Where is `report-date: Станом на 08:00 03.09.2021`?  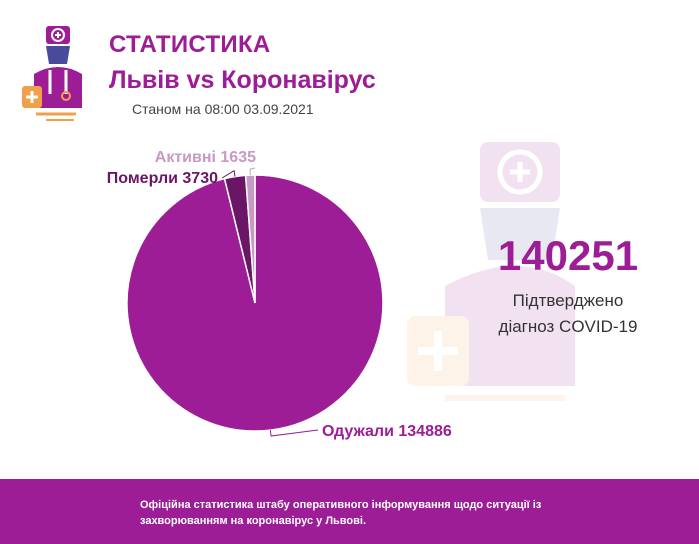
report-date: Станом на 08:00 03.09.2021 is located at coordinates (223, 109).